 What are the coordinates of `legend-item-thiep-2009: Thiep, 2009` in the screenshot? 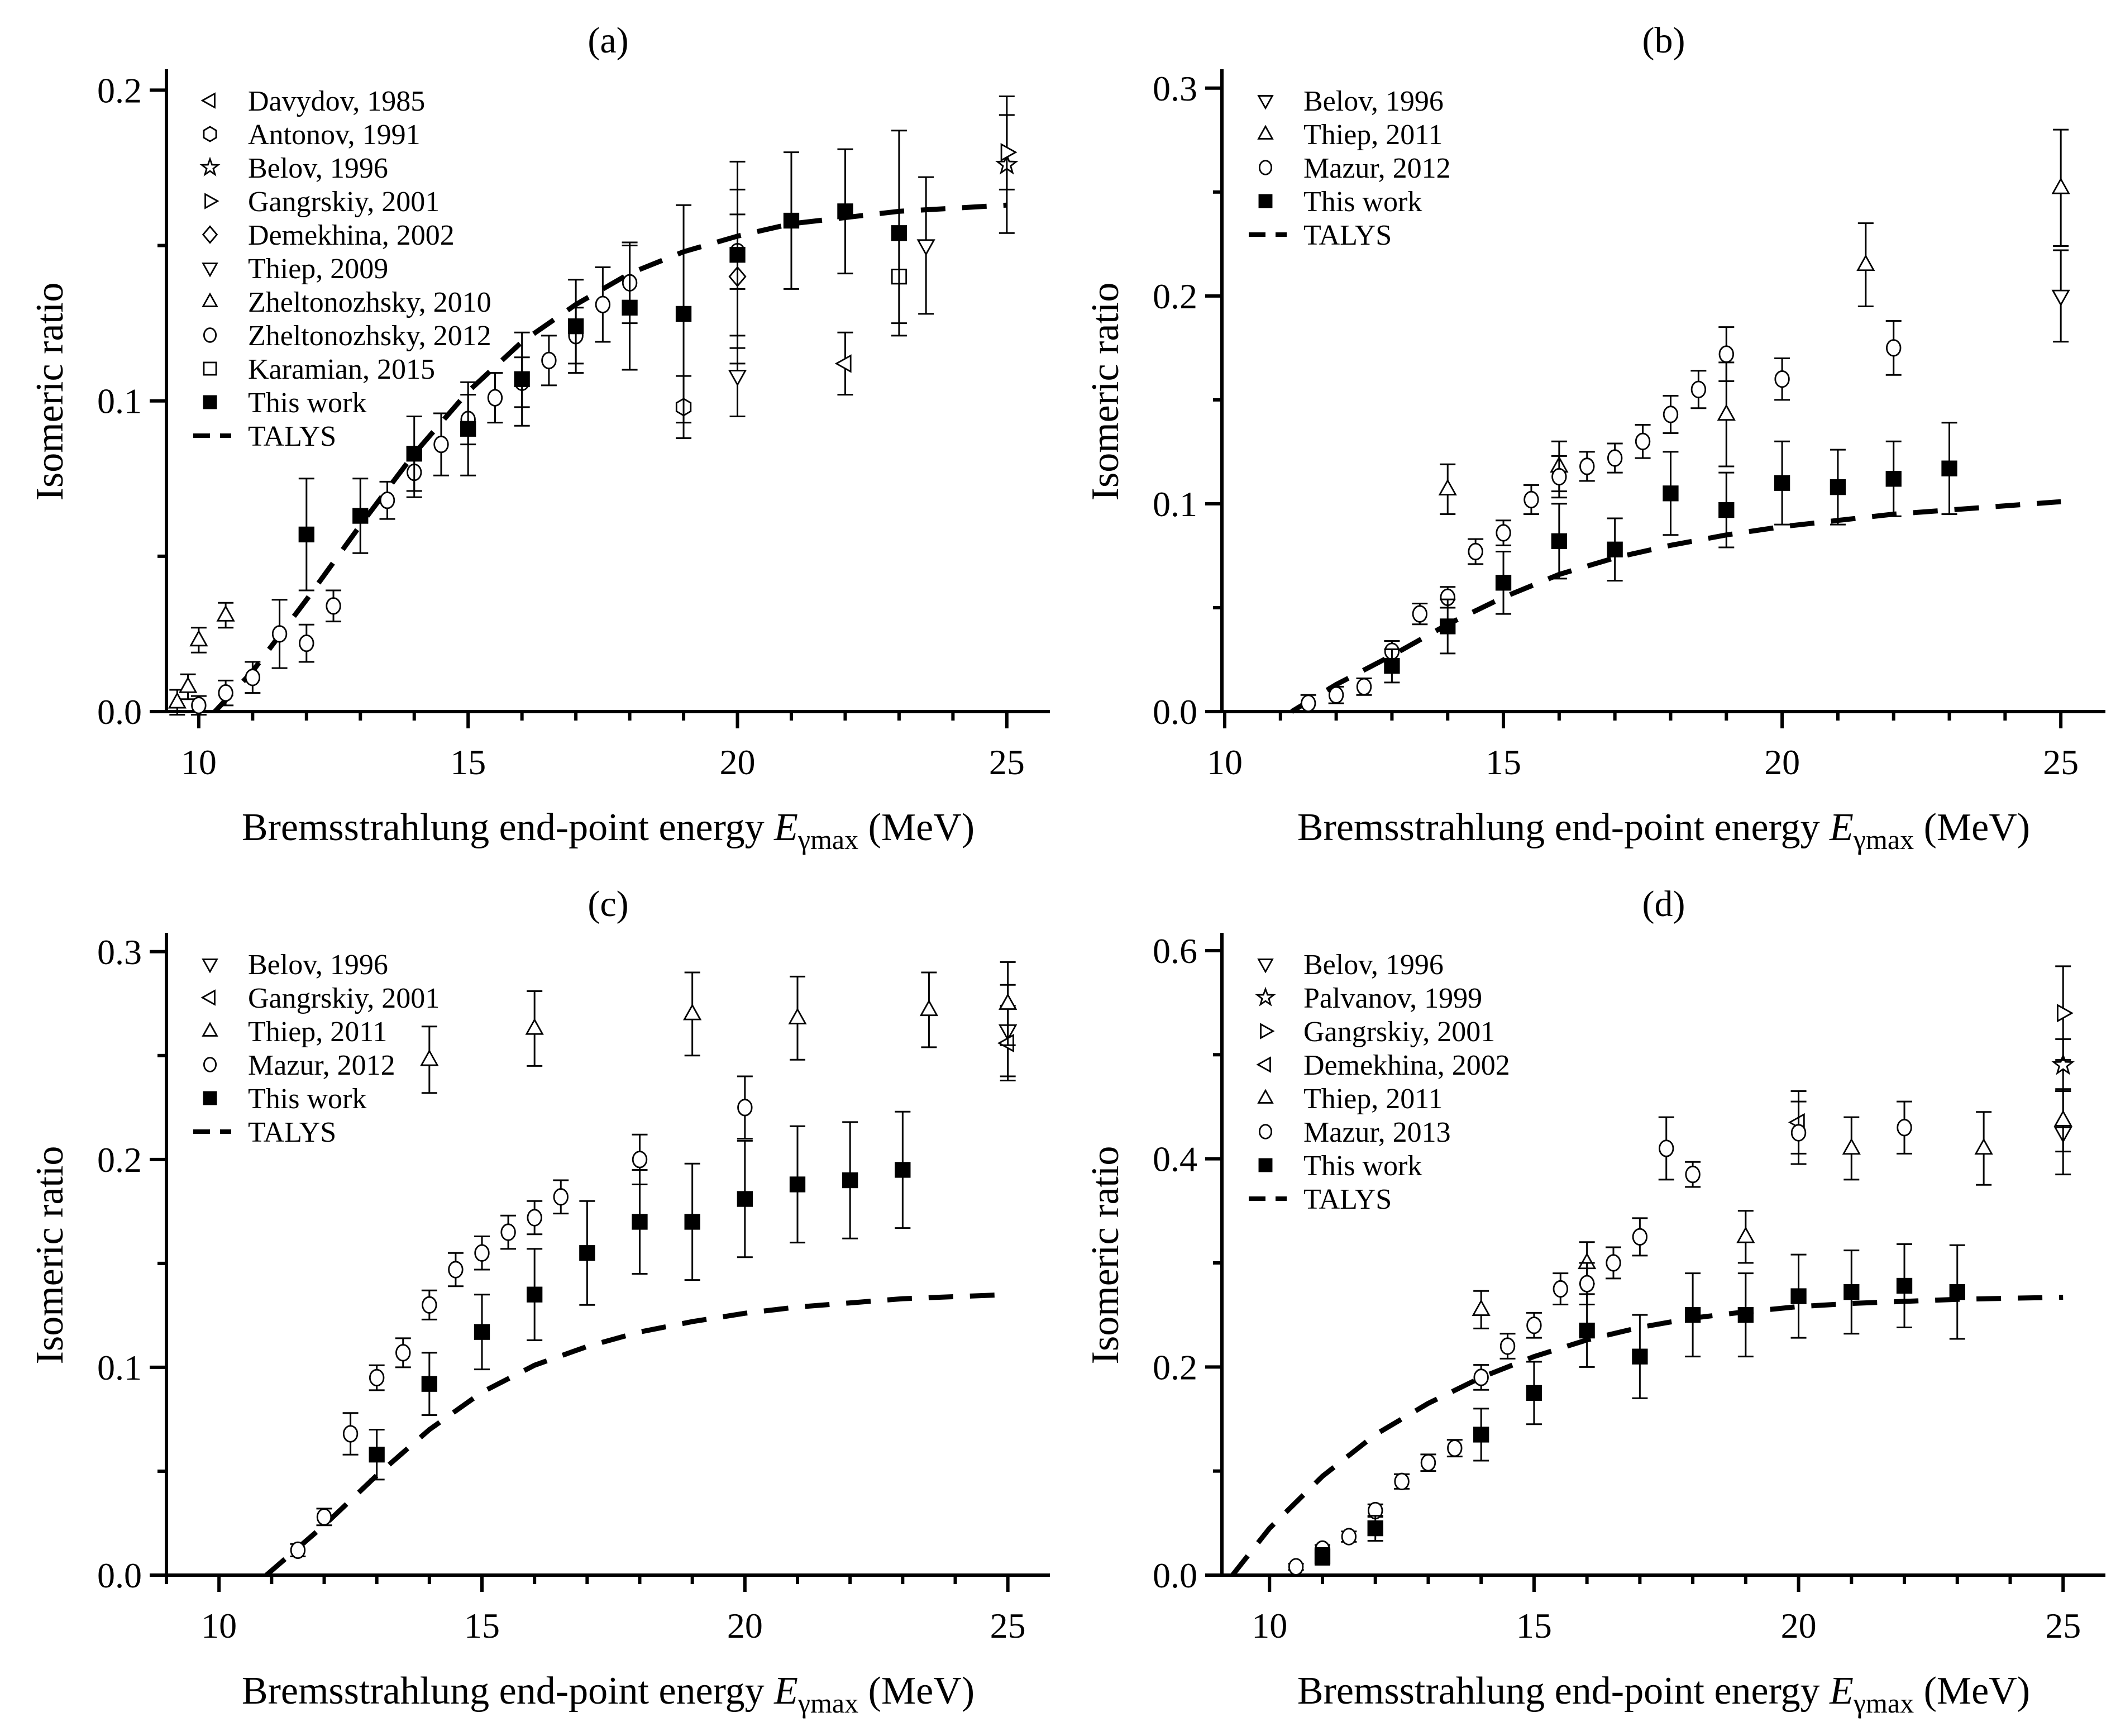 It's located at (295, 269).